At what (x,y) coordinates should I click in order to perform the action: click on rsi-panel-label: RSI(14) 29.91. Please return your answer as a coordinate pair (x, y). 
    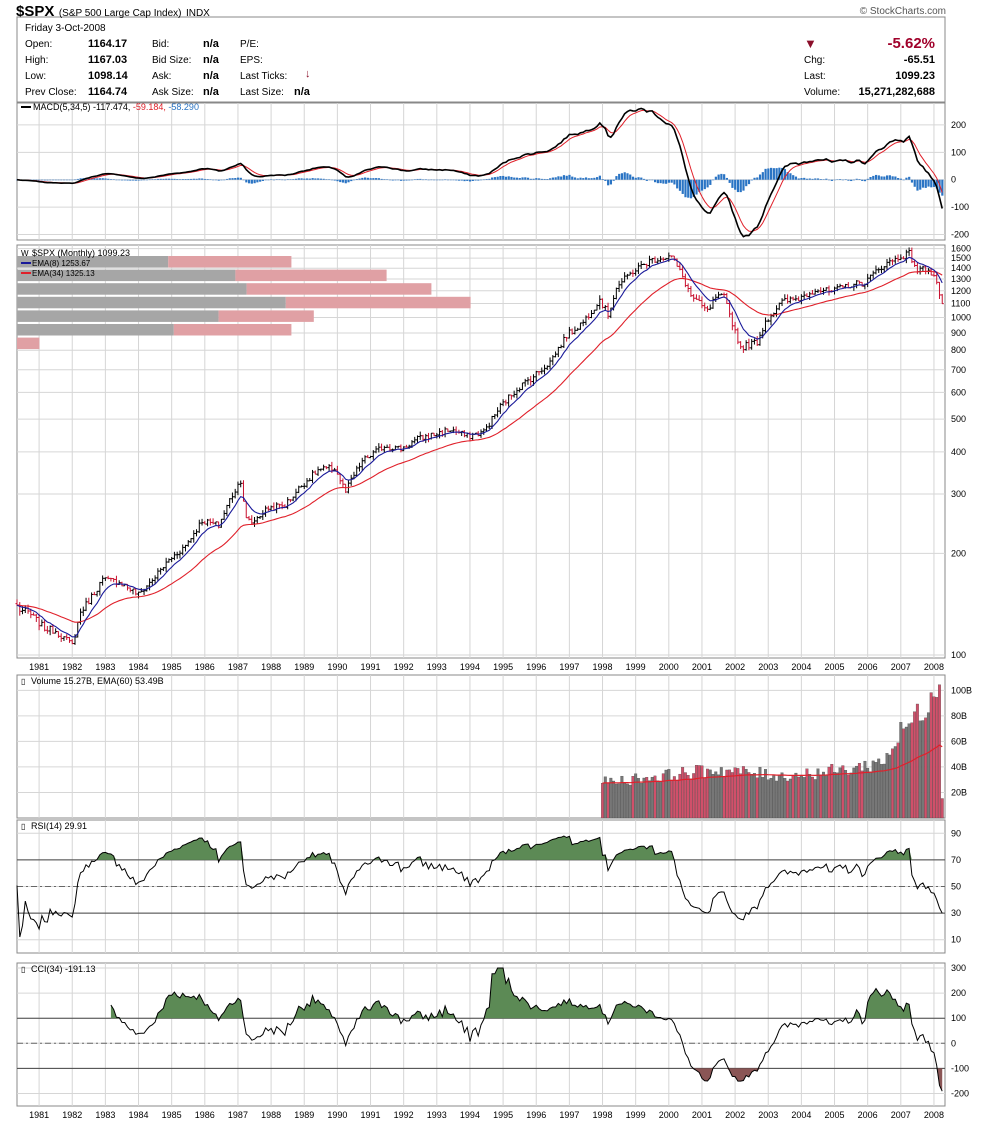
    Looking at the image, I should click on (59, 826).